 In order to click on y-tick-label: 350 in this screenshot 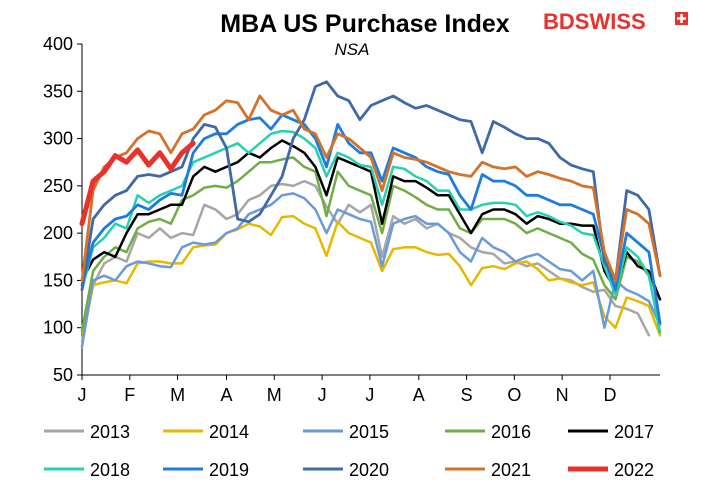, I will do `click(58, 91)`.